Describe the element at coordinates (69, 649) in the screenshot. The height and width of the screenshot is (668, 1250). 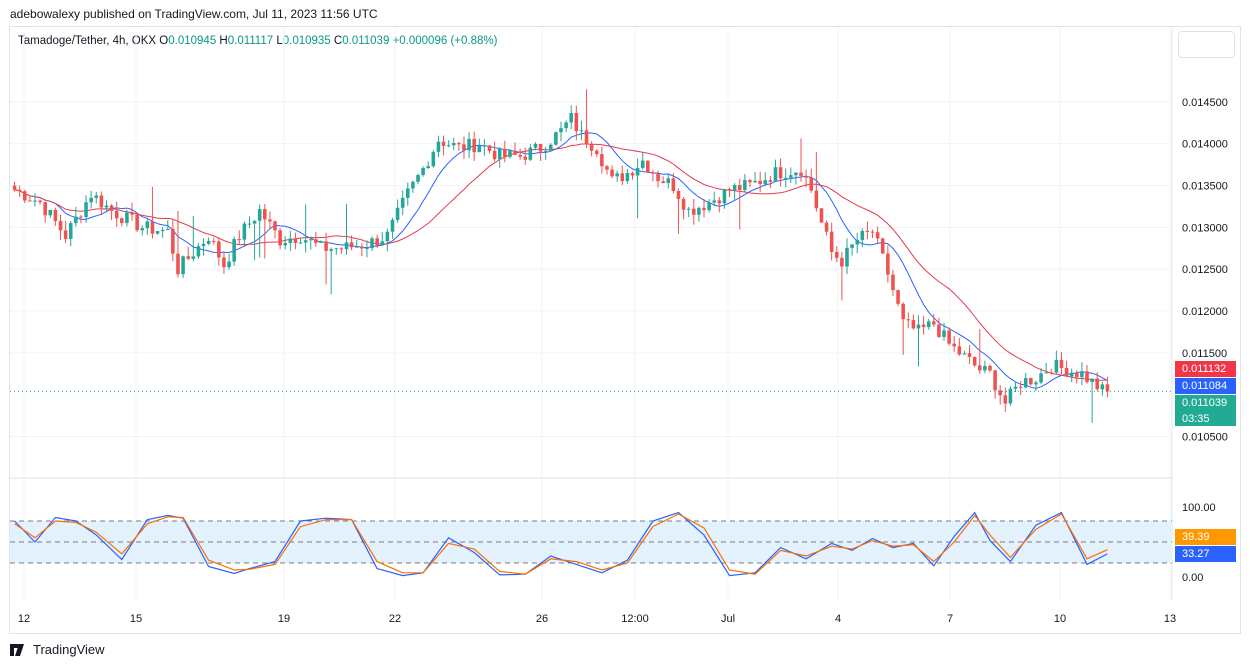
I see `brand-name: TradingView` at that location.